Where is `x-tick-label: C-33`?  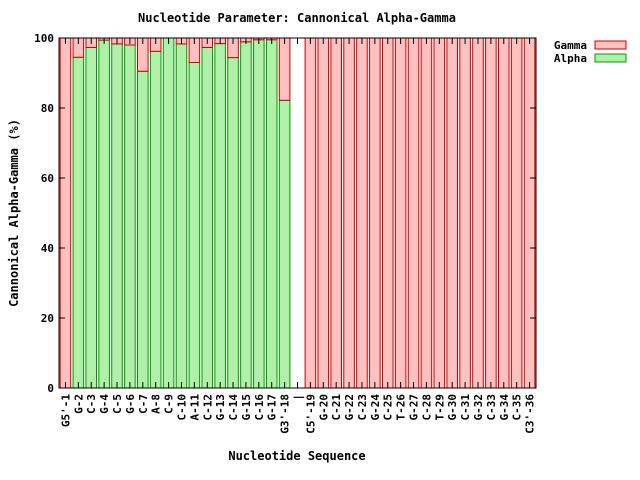
x-tick-label: C-33 is located at coordinates (491, 407).